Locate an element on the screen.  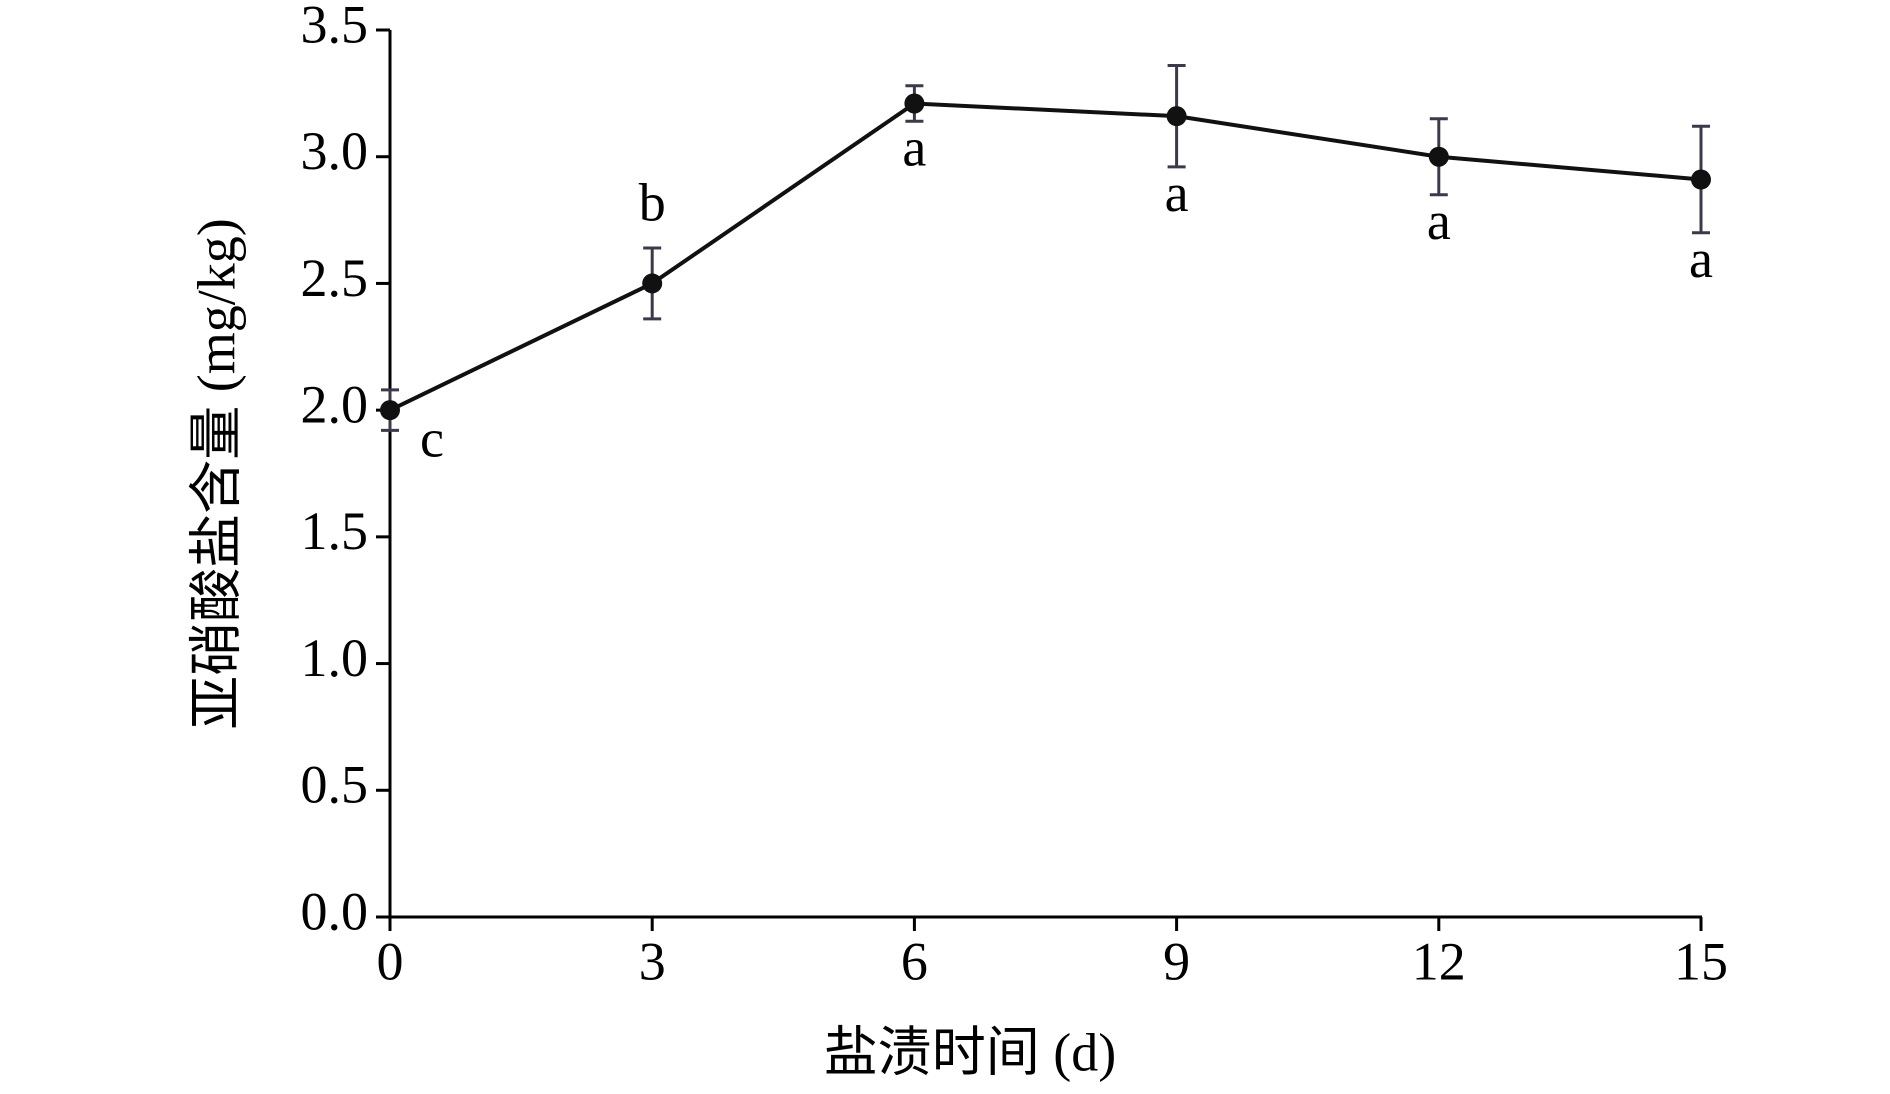
x-tick-label: 6 is located at coordinates (914, 961).